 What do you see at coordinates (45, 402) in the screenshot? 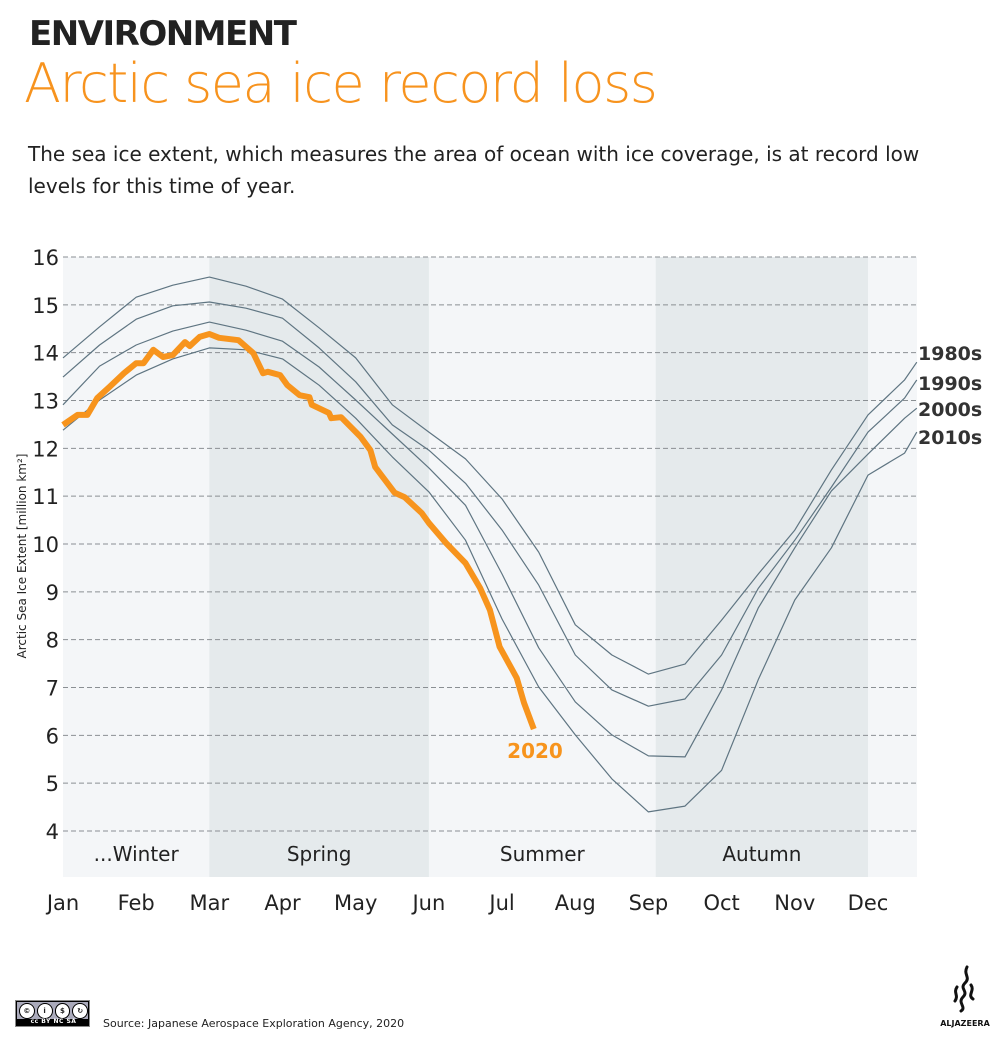
I see `y-tick-label: 13` at bounding box center [45, 402].